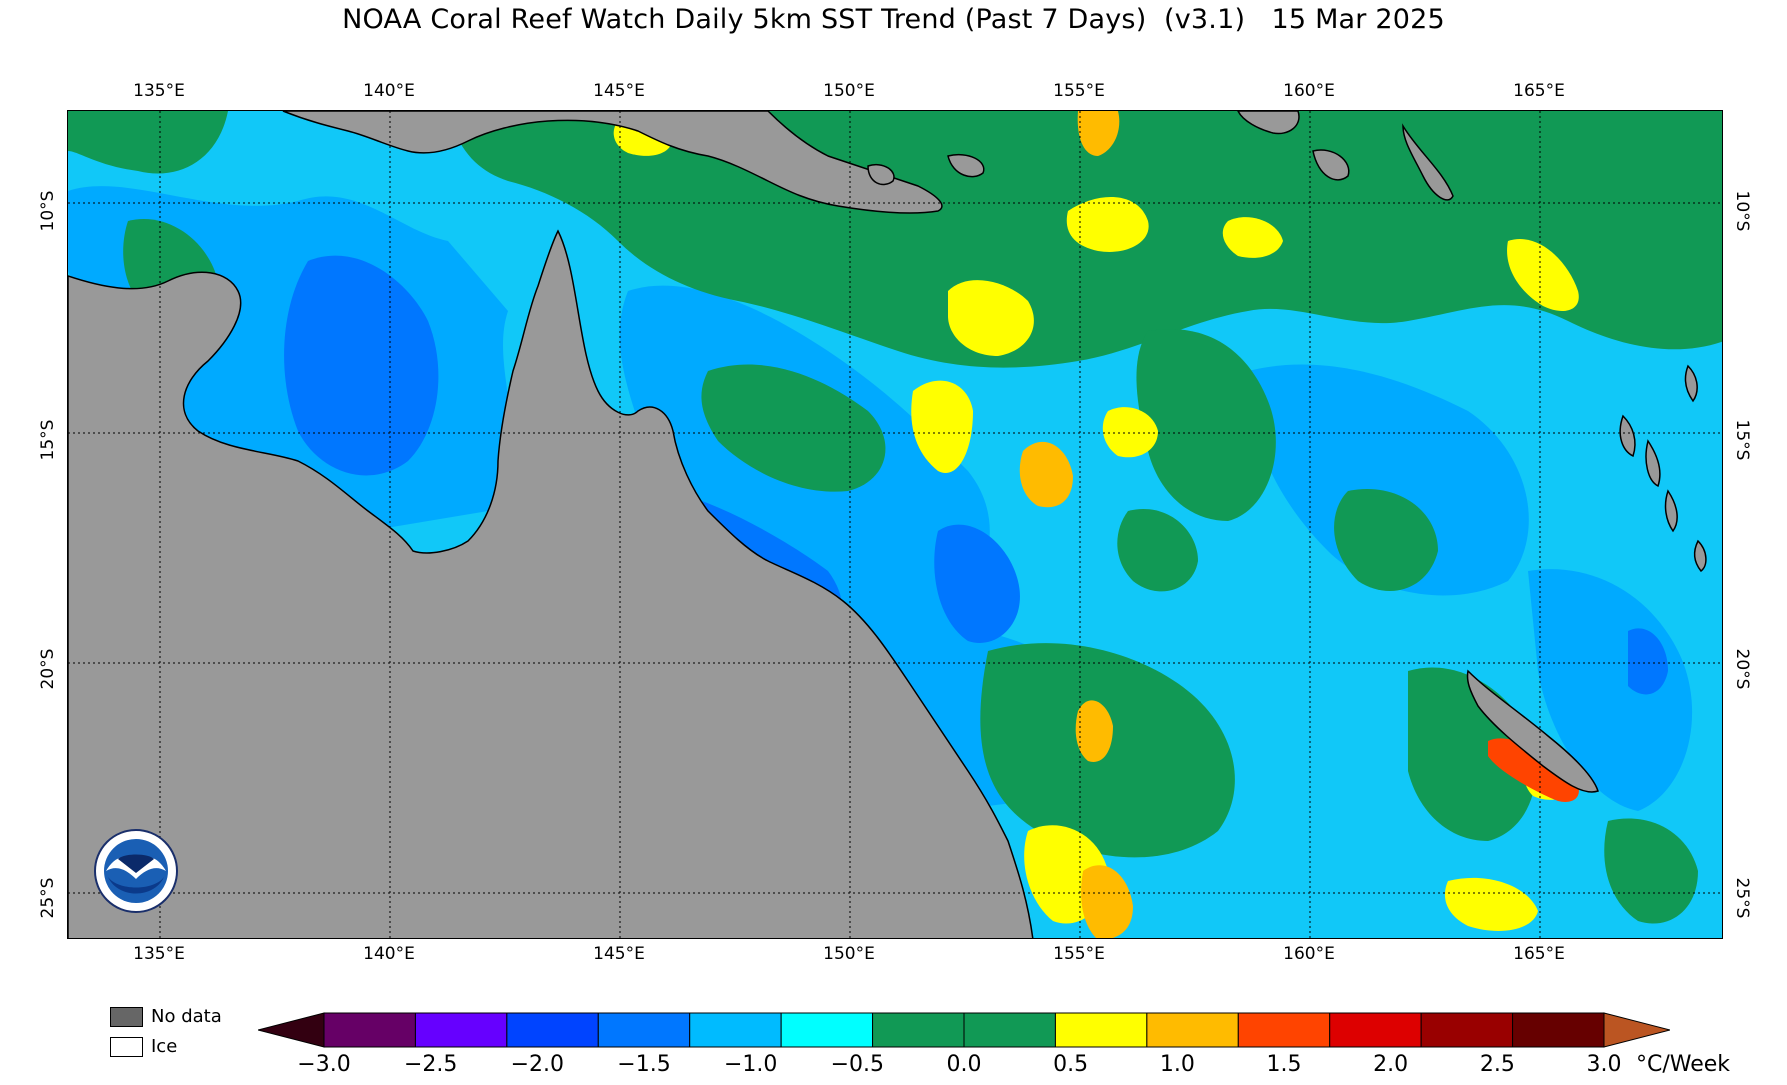 The image size is (1787, 1085). I want to click on ice-swatch, so click(126, 1047).